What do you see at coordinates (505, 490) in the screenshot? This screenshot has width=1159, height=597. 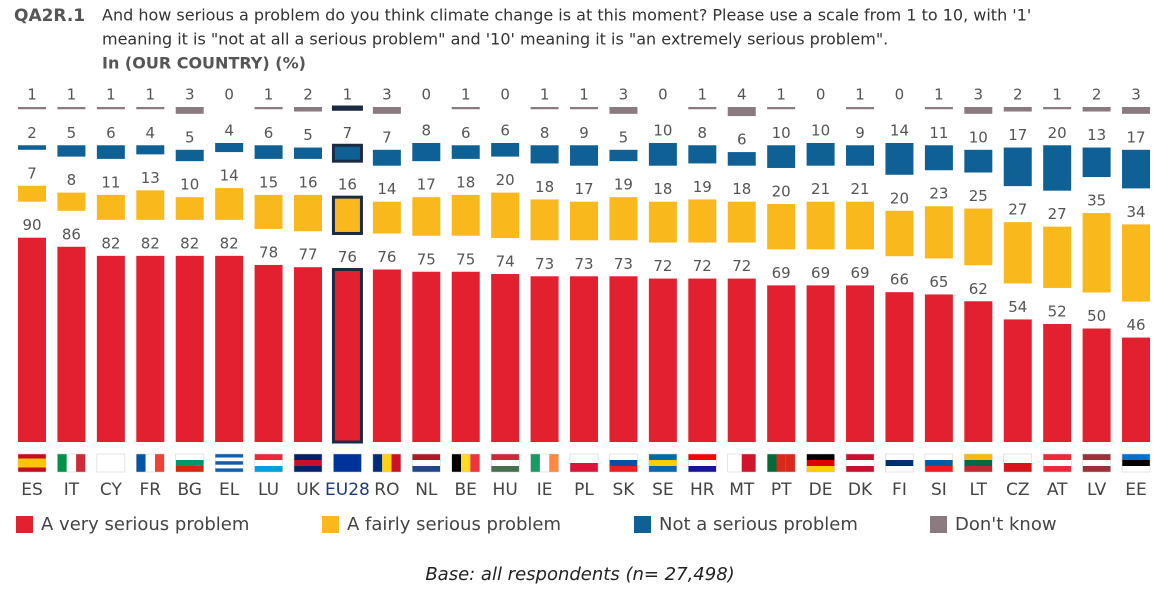 I see `x-tick-label: HU` at bounding box center [505, 490].